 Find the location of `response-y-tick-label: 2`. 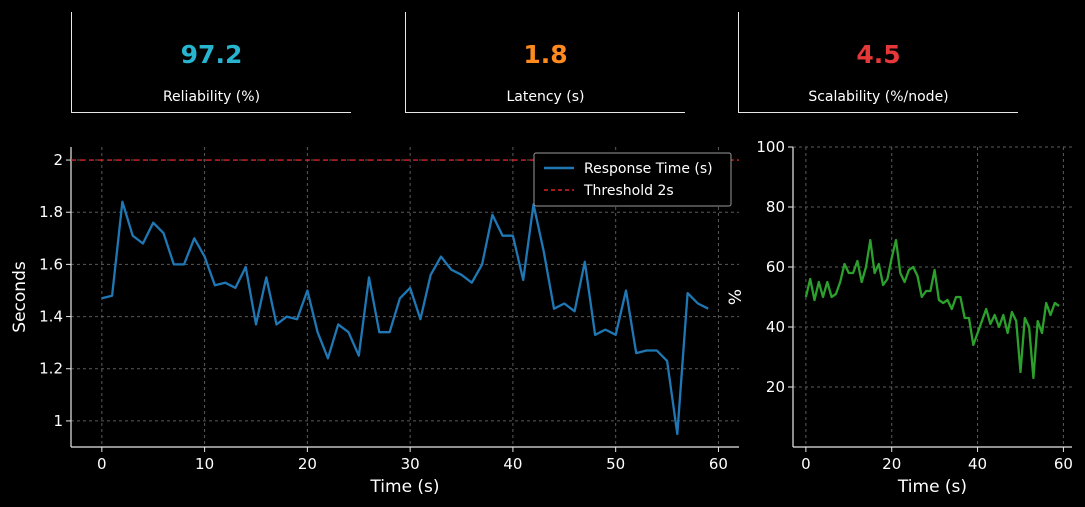

response-y-tick-label: 2 is located at coordinates (58, 160).